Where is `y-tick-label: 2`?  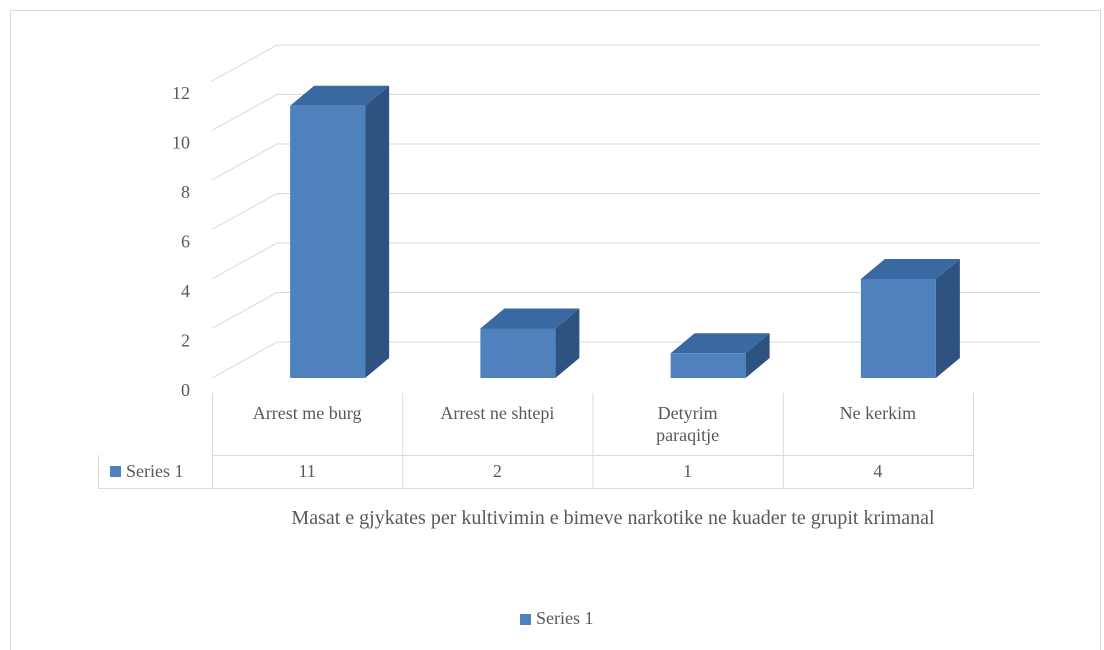
y-tick-label: 2 is located at coordinates (185, 341).